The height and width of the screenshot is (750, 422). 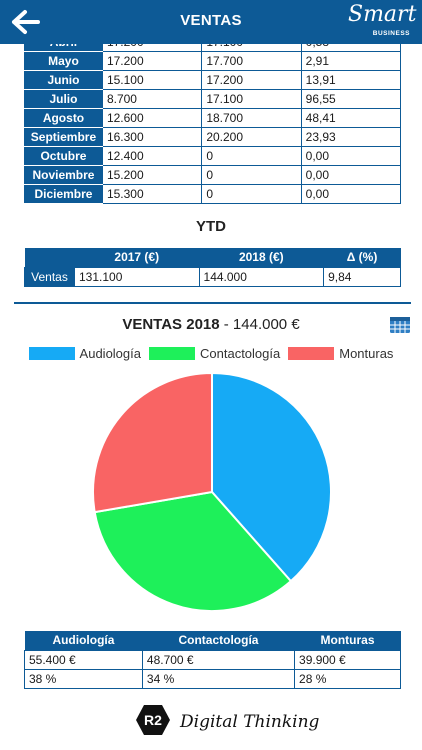 I want to click on percent-audiologia: 38 %, so click(x=83, y=678).